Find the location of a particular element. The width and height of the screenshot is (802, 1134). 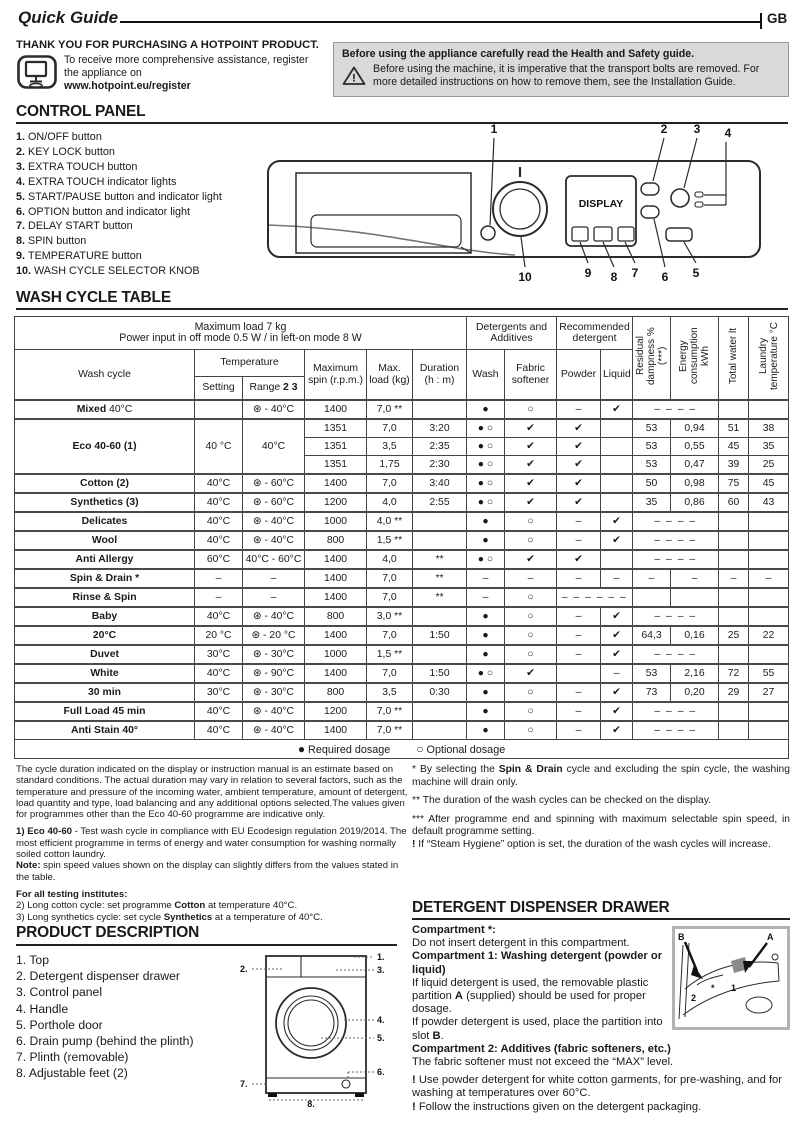

table-cell: Wool is located at coordinates (104, 540).